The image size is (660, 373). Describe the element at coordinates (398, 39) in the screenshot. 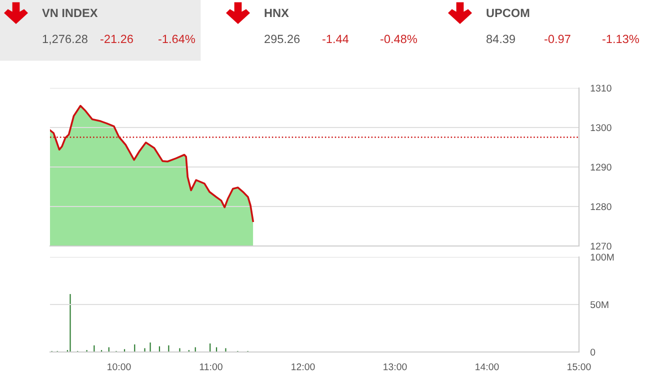

I see `text: -0.48%` at that location.